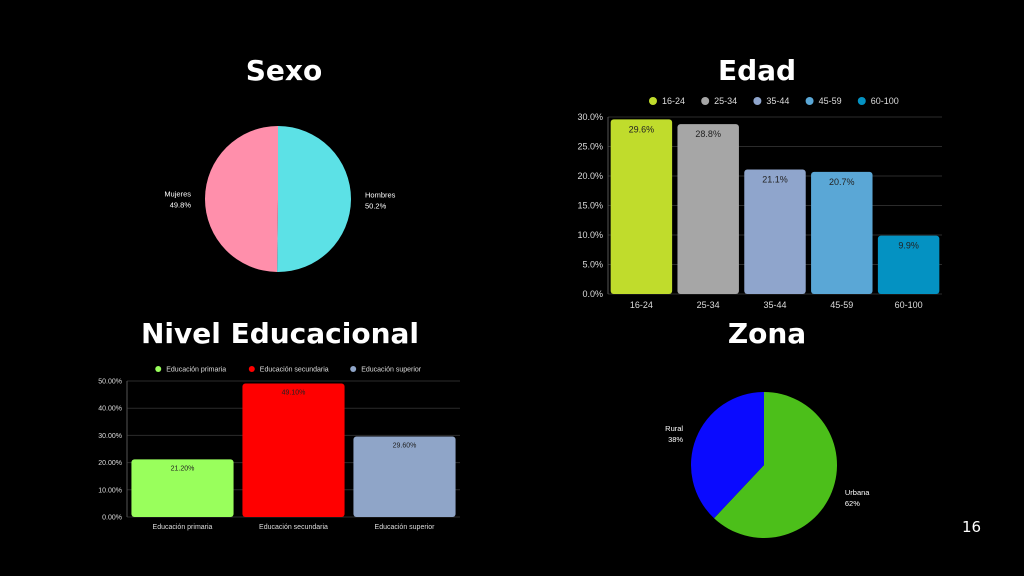  What do you see at coordinates (908, 246) in the screenshot?
I see `edad-value-label-60-100: 9.9%` at bounding box center [908, 246].